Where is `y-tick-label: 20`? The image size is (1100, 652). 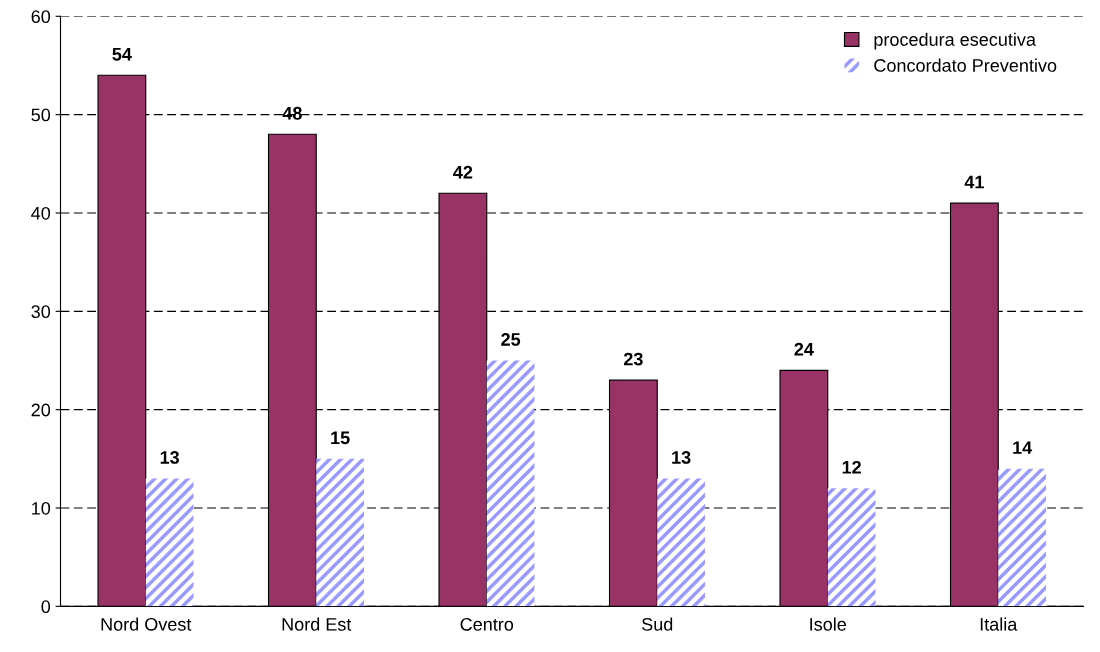
y-tick-label: 20 is located at coordinates (41, 410).